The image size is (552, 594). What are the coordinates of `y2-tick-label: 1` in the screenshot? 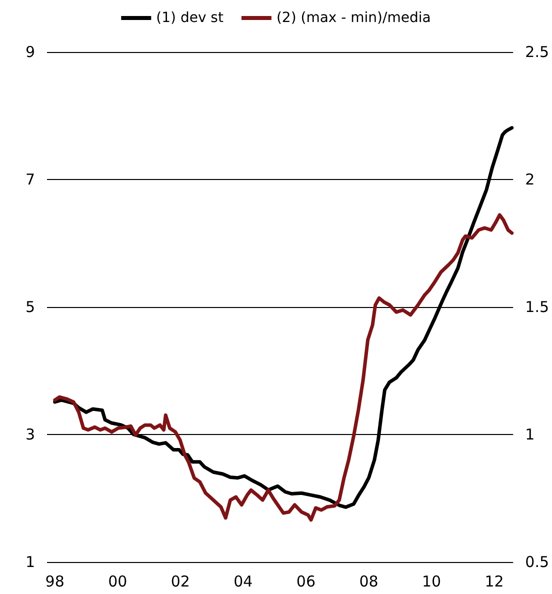 It's located at (530, 435).